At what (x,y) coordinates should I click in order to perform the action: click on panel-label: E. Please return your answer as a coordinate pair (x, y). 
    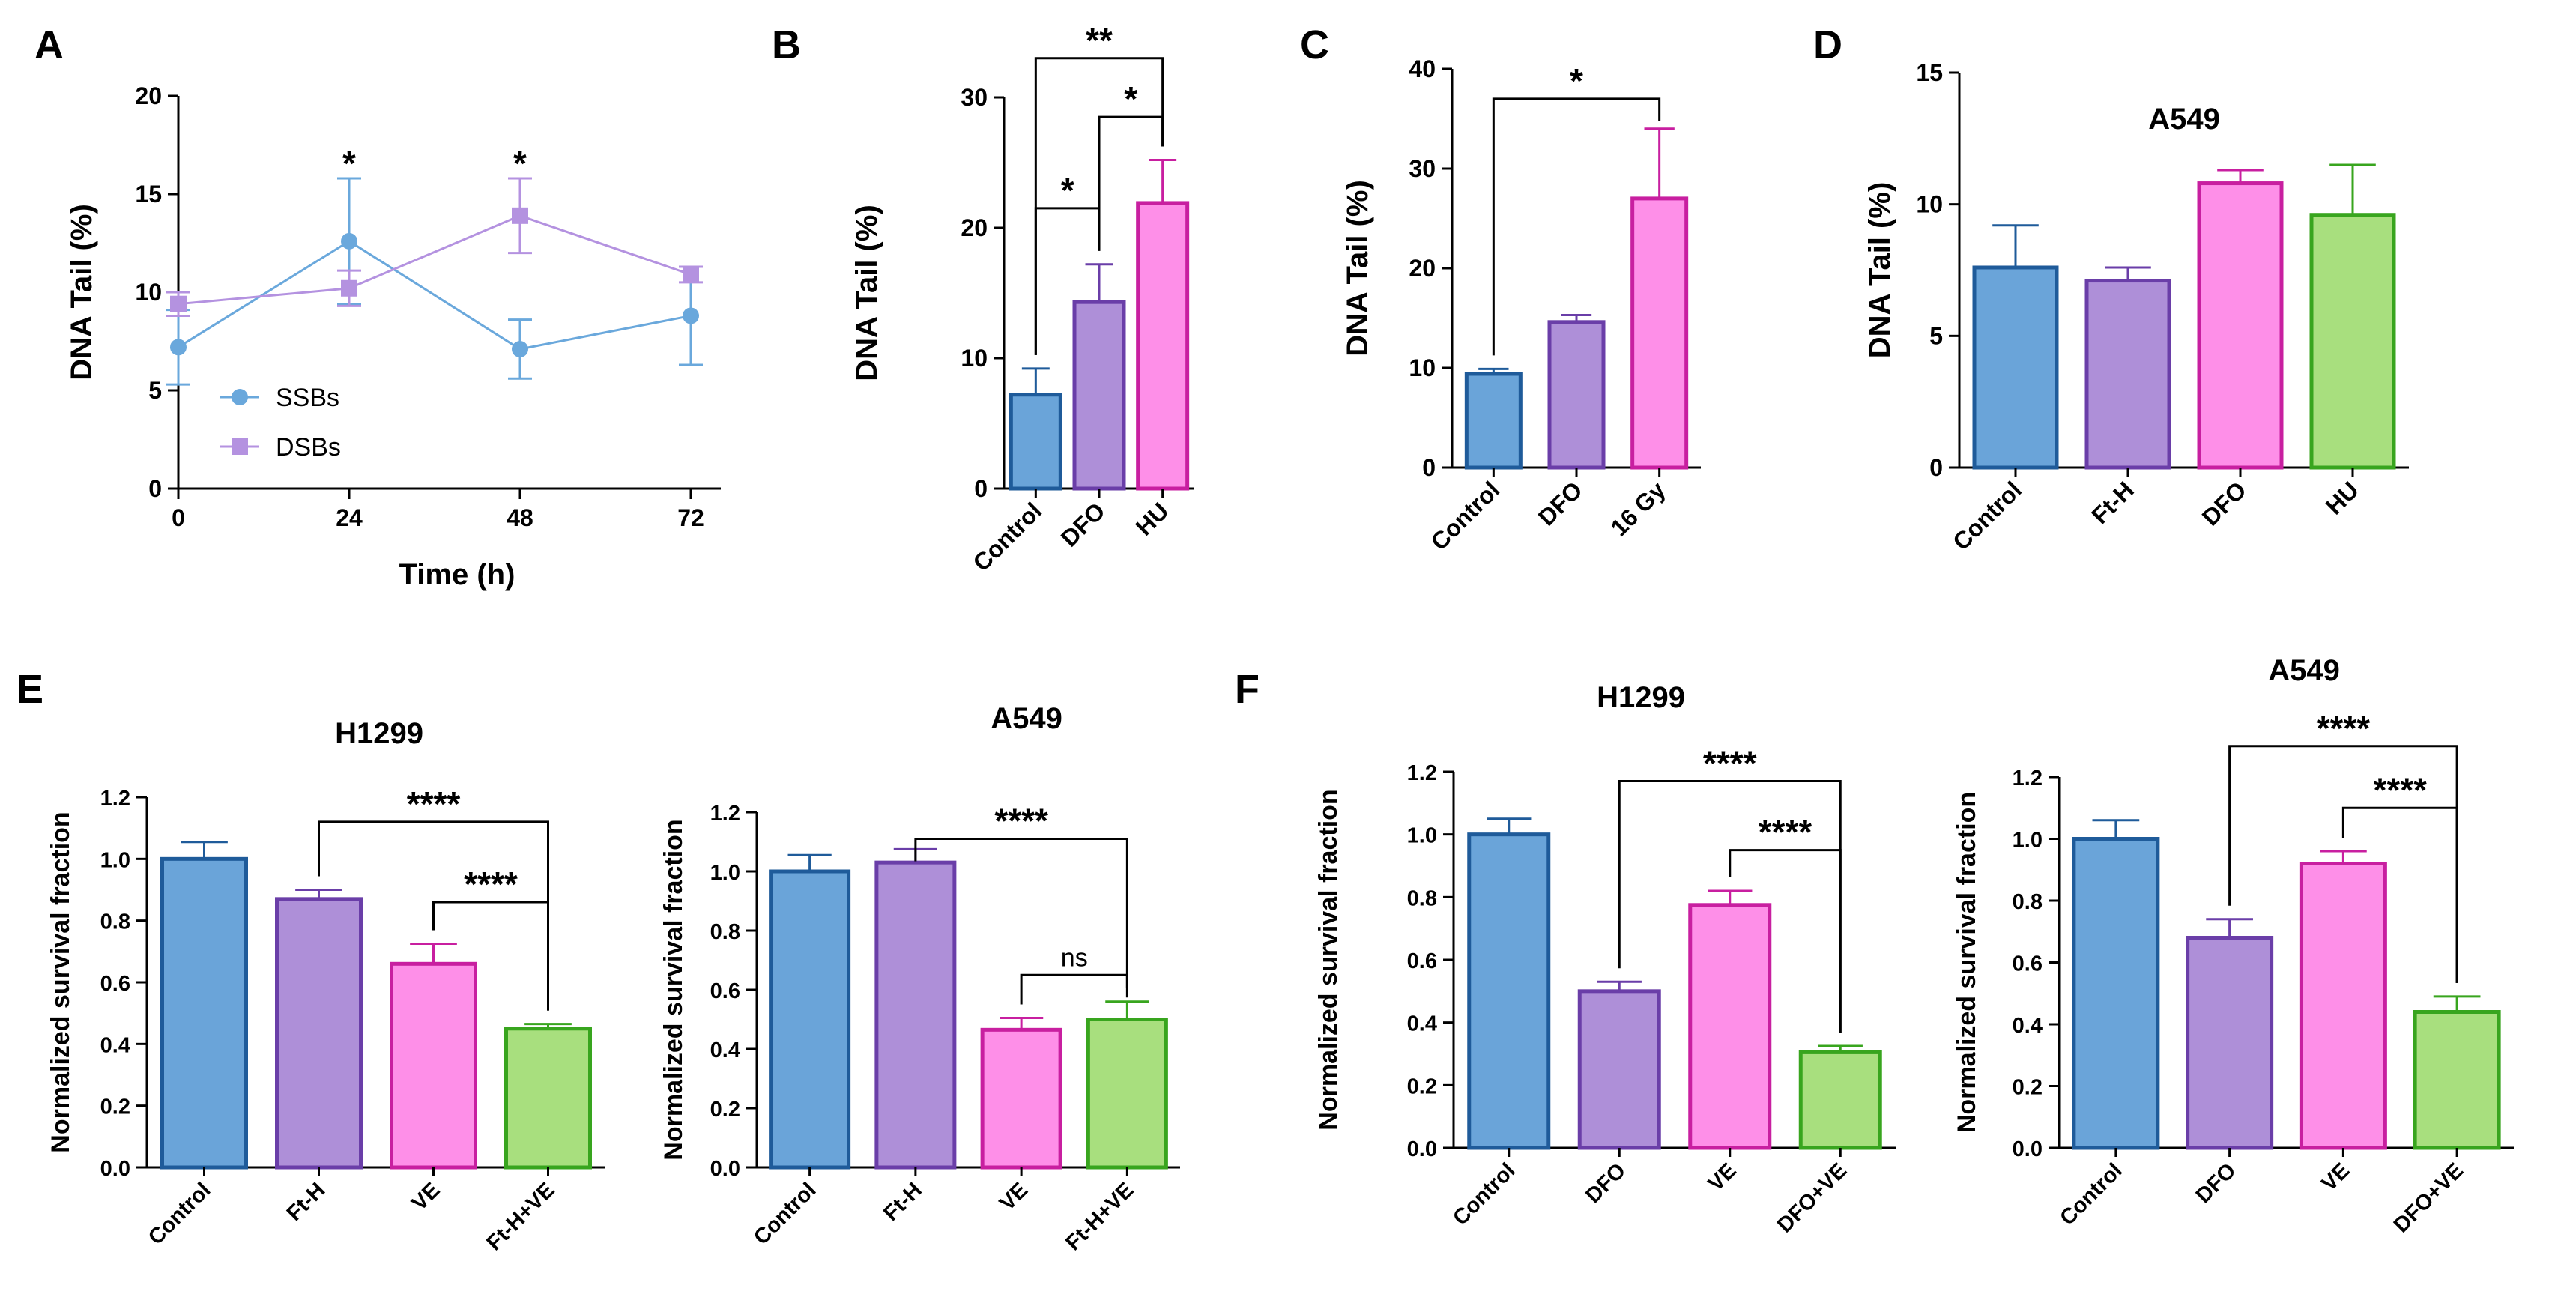
    Looking at the image, I should click on (29, 689).